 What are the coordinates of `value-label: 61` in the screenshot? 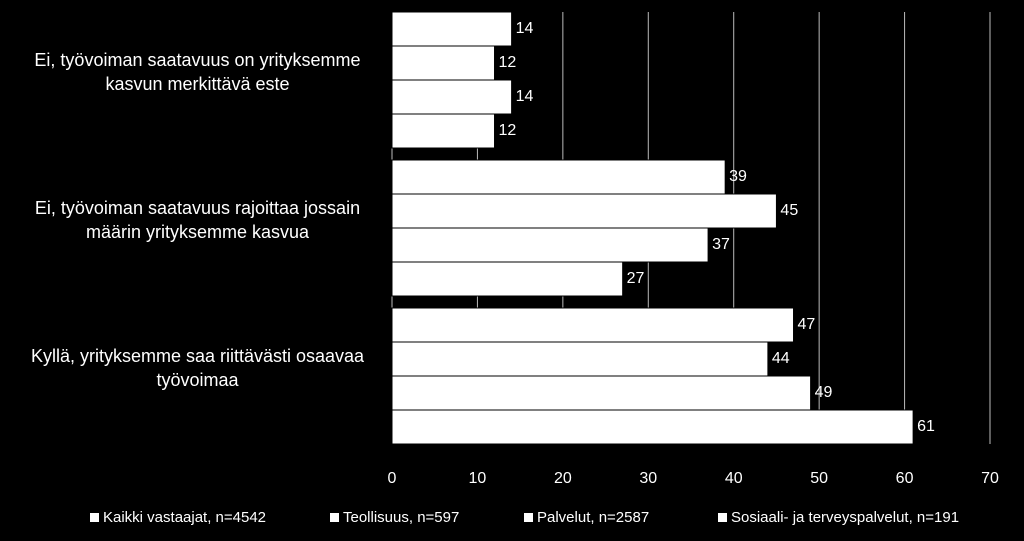 It's located at (926, 426).